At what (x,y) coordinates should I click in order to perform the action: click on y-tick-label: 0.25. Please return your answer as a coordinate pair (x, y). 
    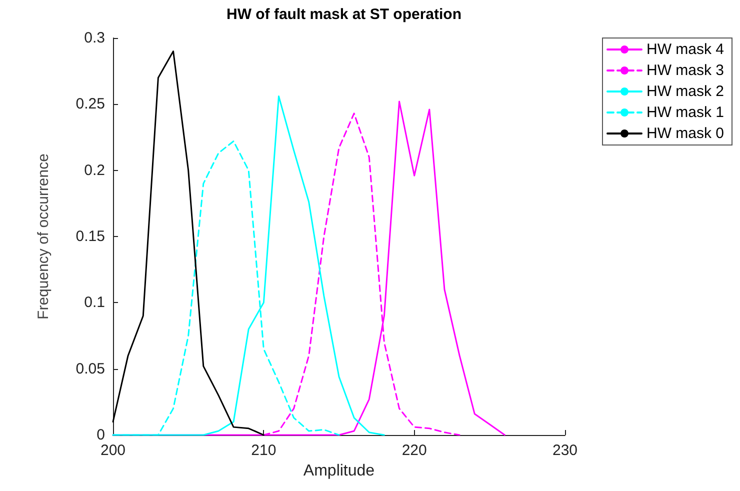
    Looking at the image, I should click on (90, 104).